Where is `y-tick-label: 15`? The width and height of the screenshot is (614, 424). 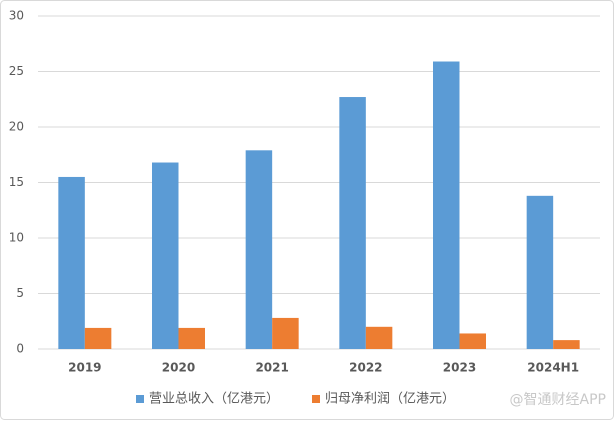
y-tick-label: 15 is located at coordinates (16, 182).